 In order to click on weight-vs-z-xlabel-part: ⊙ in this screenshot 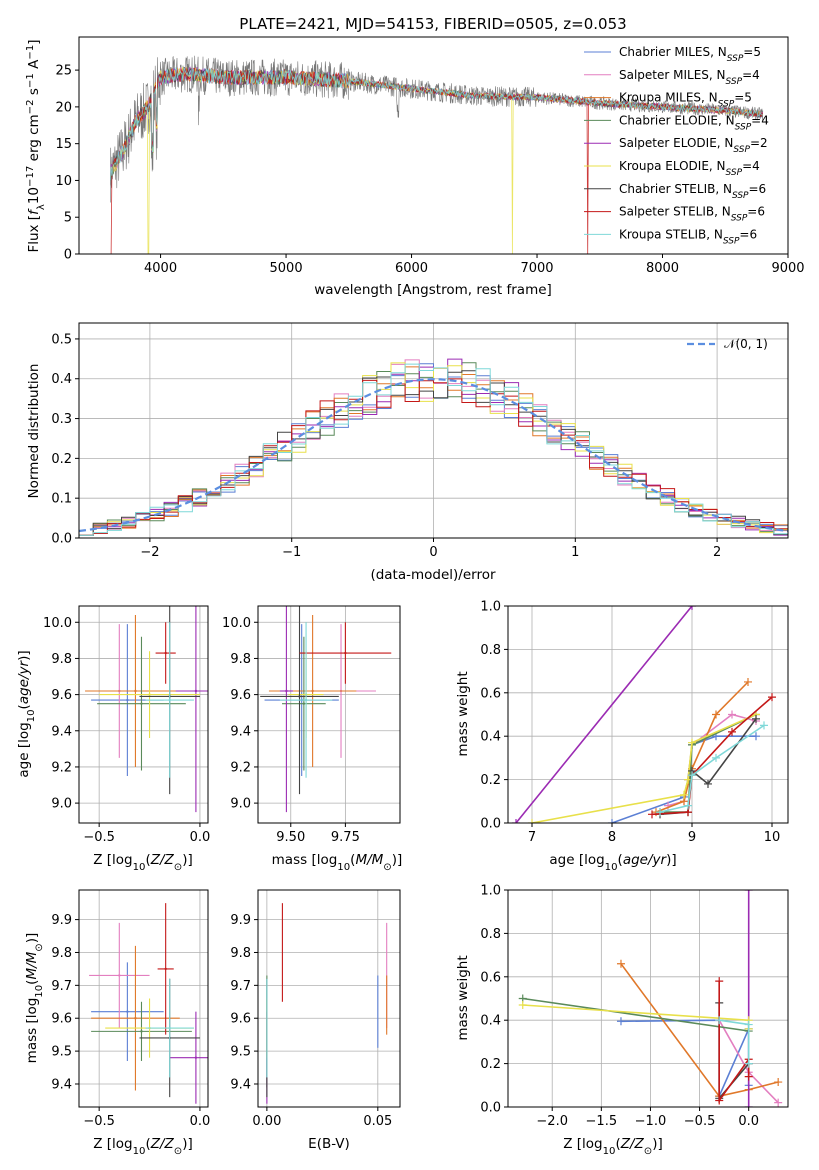, I will do `click(648, 1151)`.